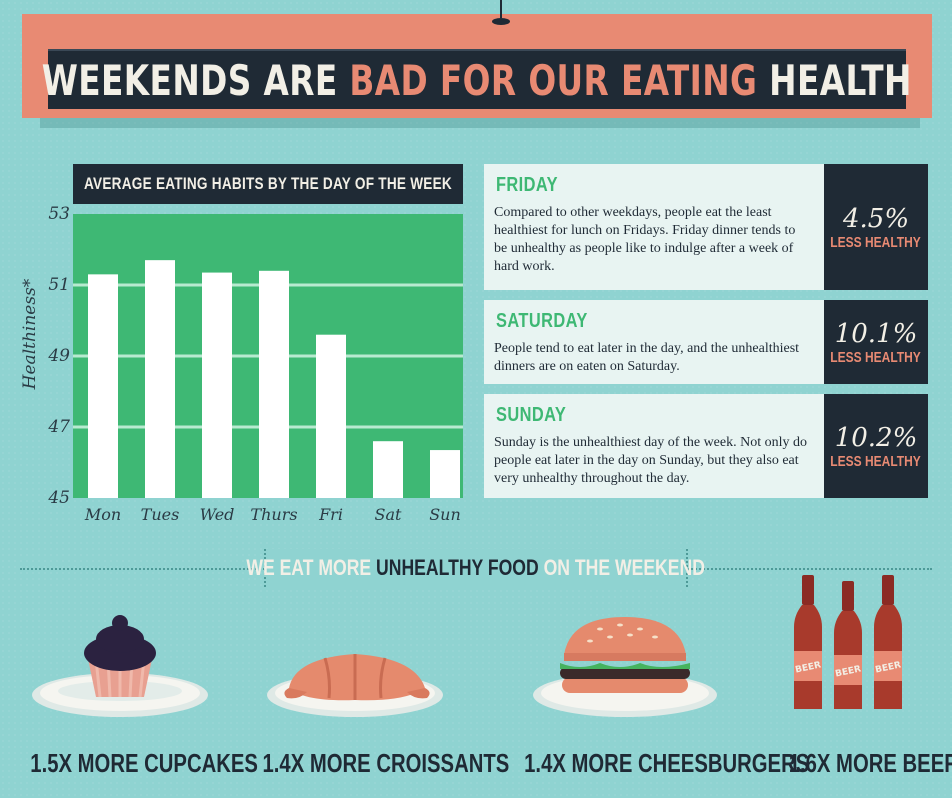 The height and width of the screenshot is (798, 952). Describe the element at coordinates (542, 321) in the screenshot. I see `card-day-name: SATURDAY` at that location.